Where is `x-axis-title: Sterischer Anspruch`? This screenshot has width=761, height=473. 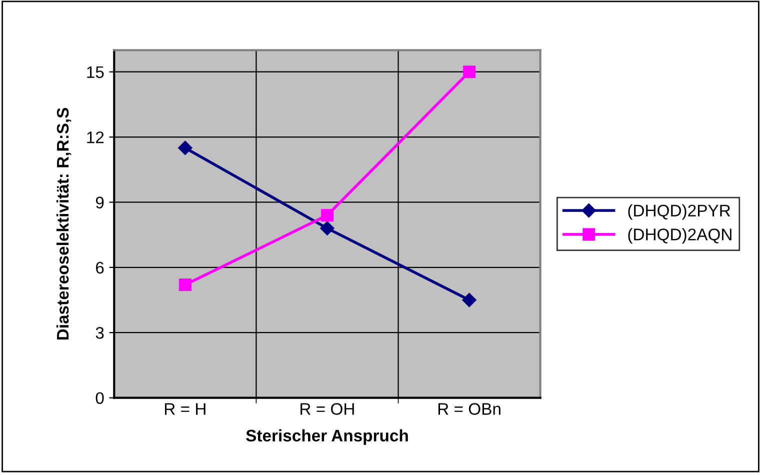
x-axis-title: Sterischer Anspruch is located at coordinates (327, 437).